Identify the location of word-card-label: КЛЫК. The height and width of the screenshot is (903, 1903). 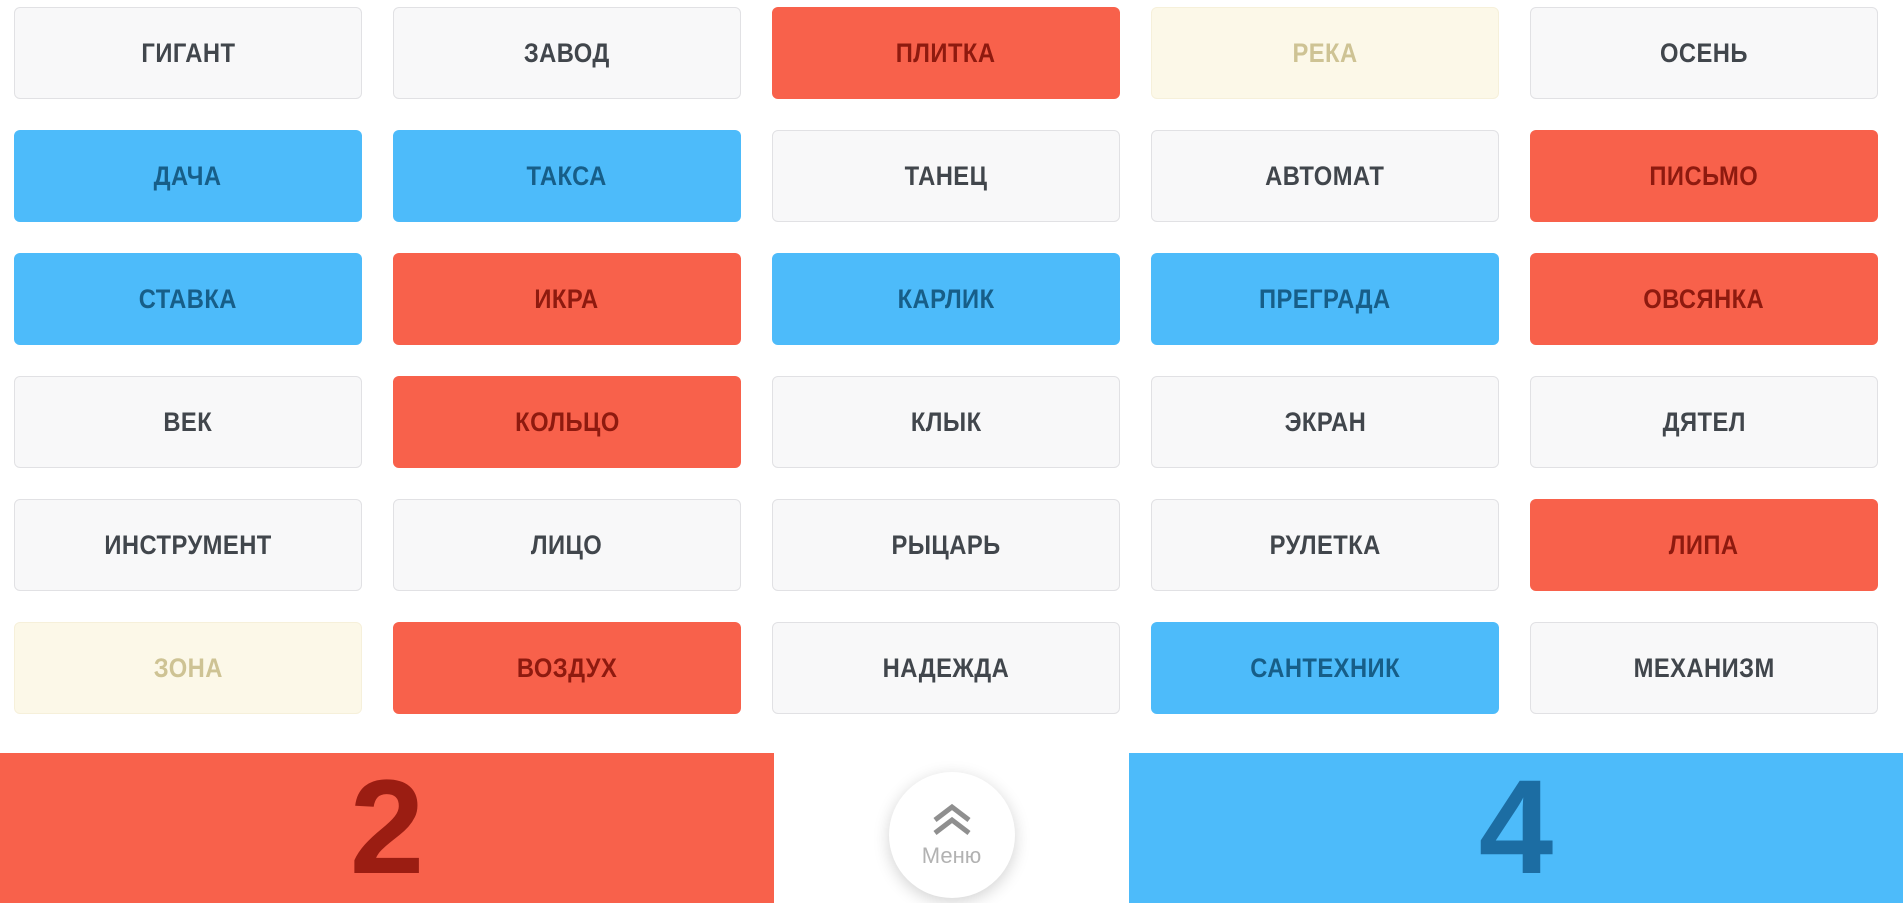
(946, 421).